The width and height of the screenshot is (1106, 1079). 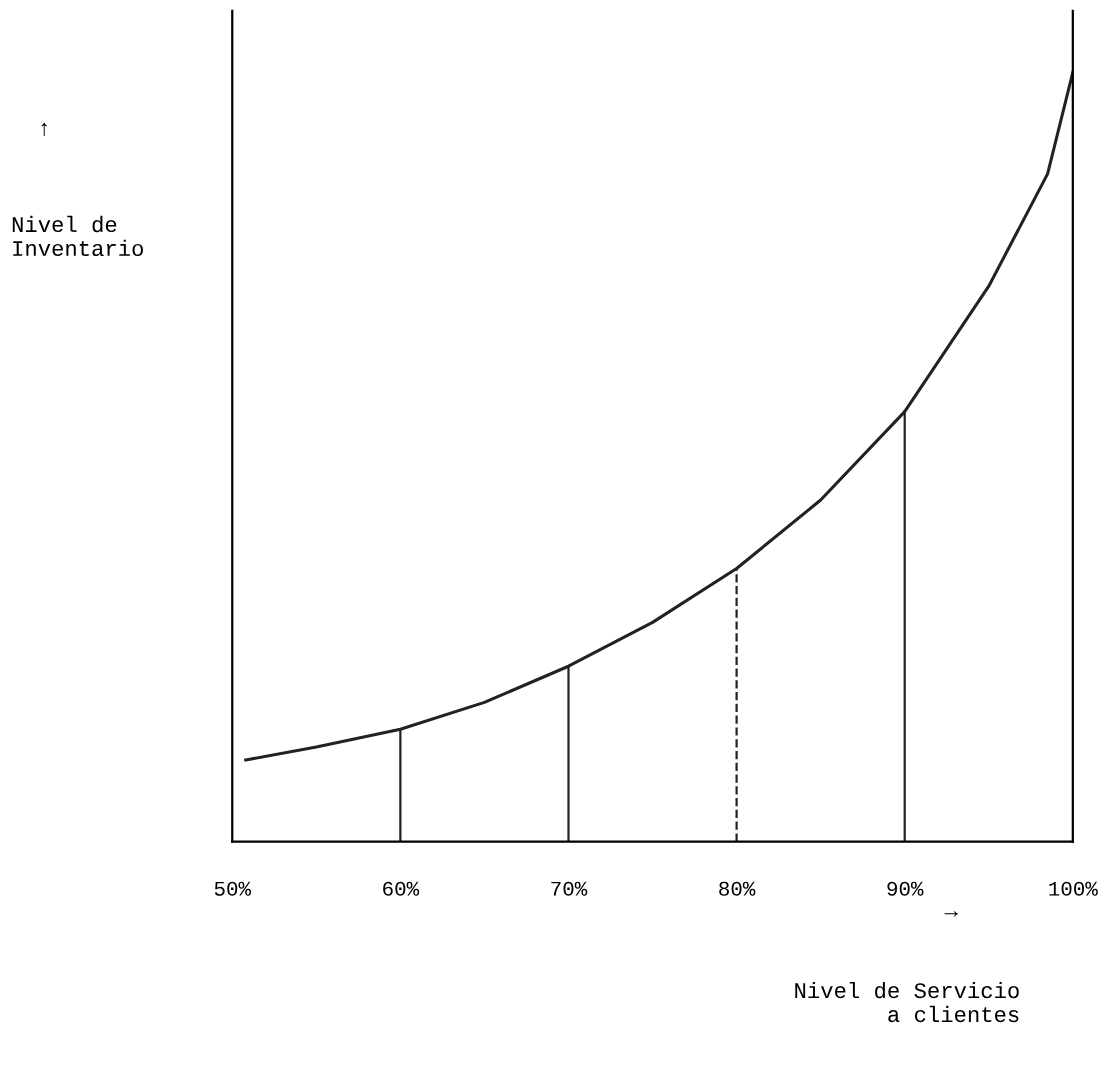 I want to click on y-axis-title: Nivel de Inventario, so click(x=77, y=236).